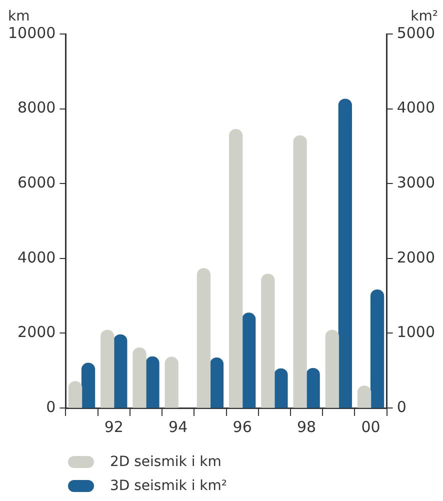 The image size is (443, 501). Describe the element at coordinates (51, 407) in the screenshot. I see `y-tick-label: 0` at that location.